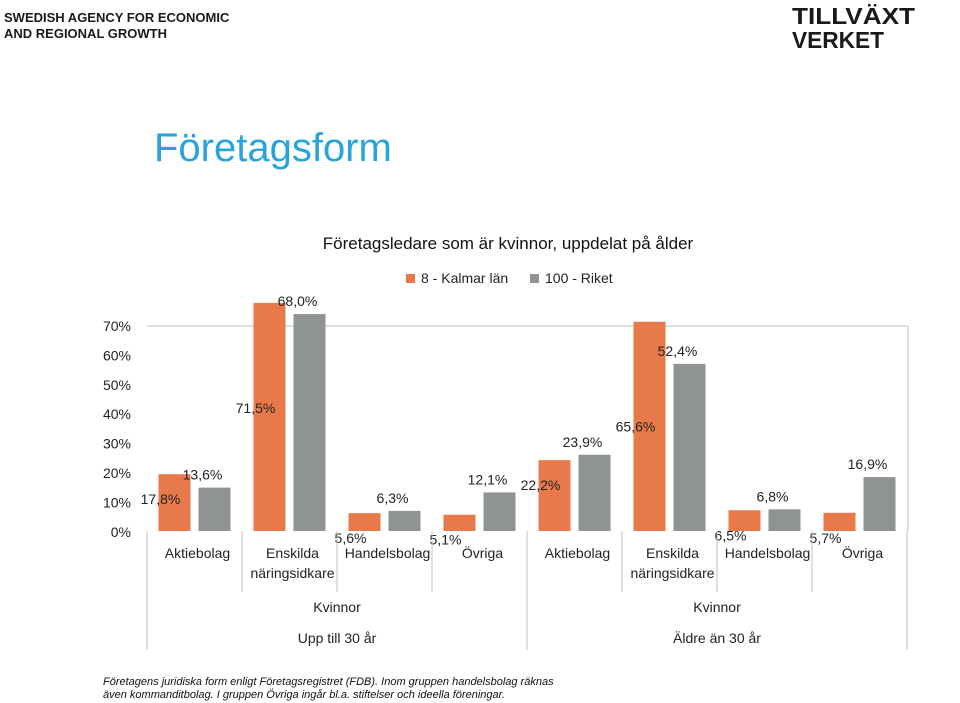  Describe the element at coordinates (541, 485) in the screenshot. I see `data-label-kalmar: 22,2%` at that location.